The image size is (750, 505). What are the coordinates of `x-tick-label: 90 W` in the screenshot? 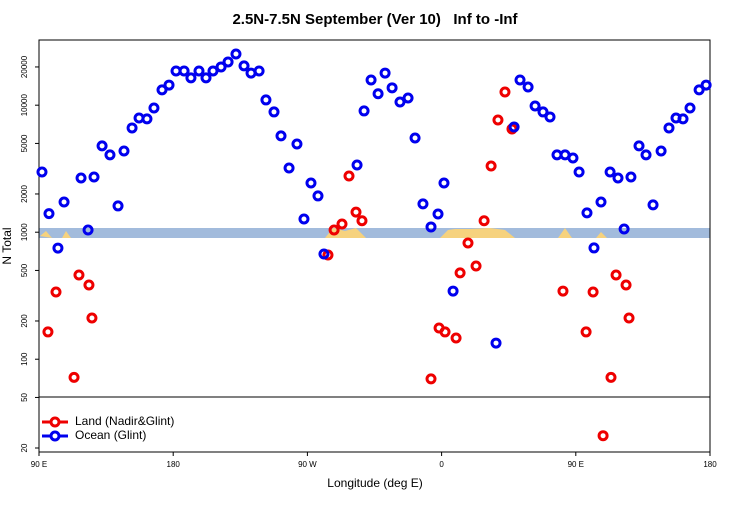 It's located at (307, 464).